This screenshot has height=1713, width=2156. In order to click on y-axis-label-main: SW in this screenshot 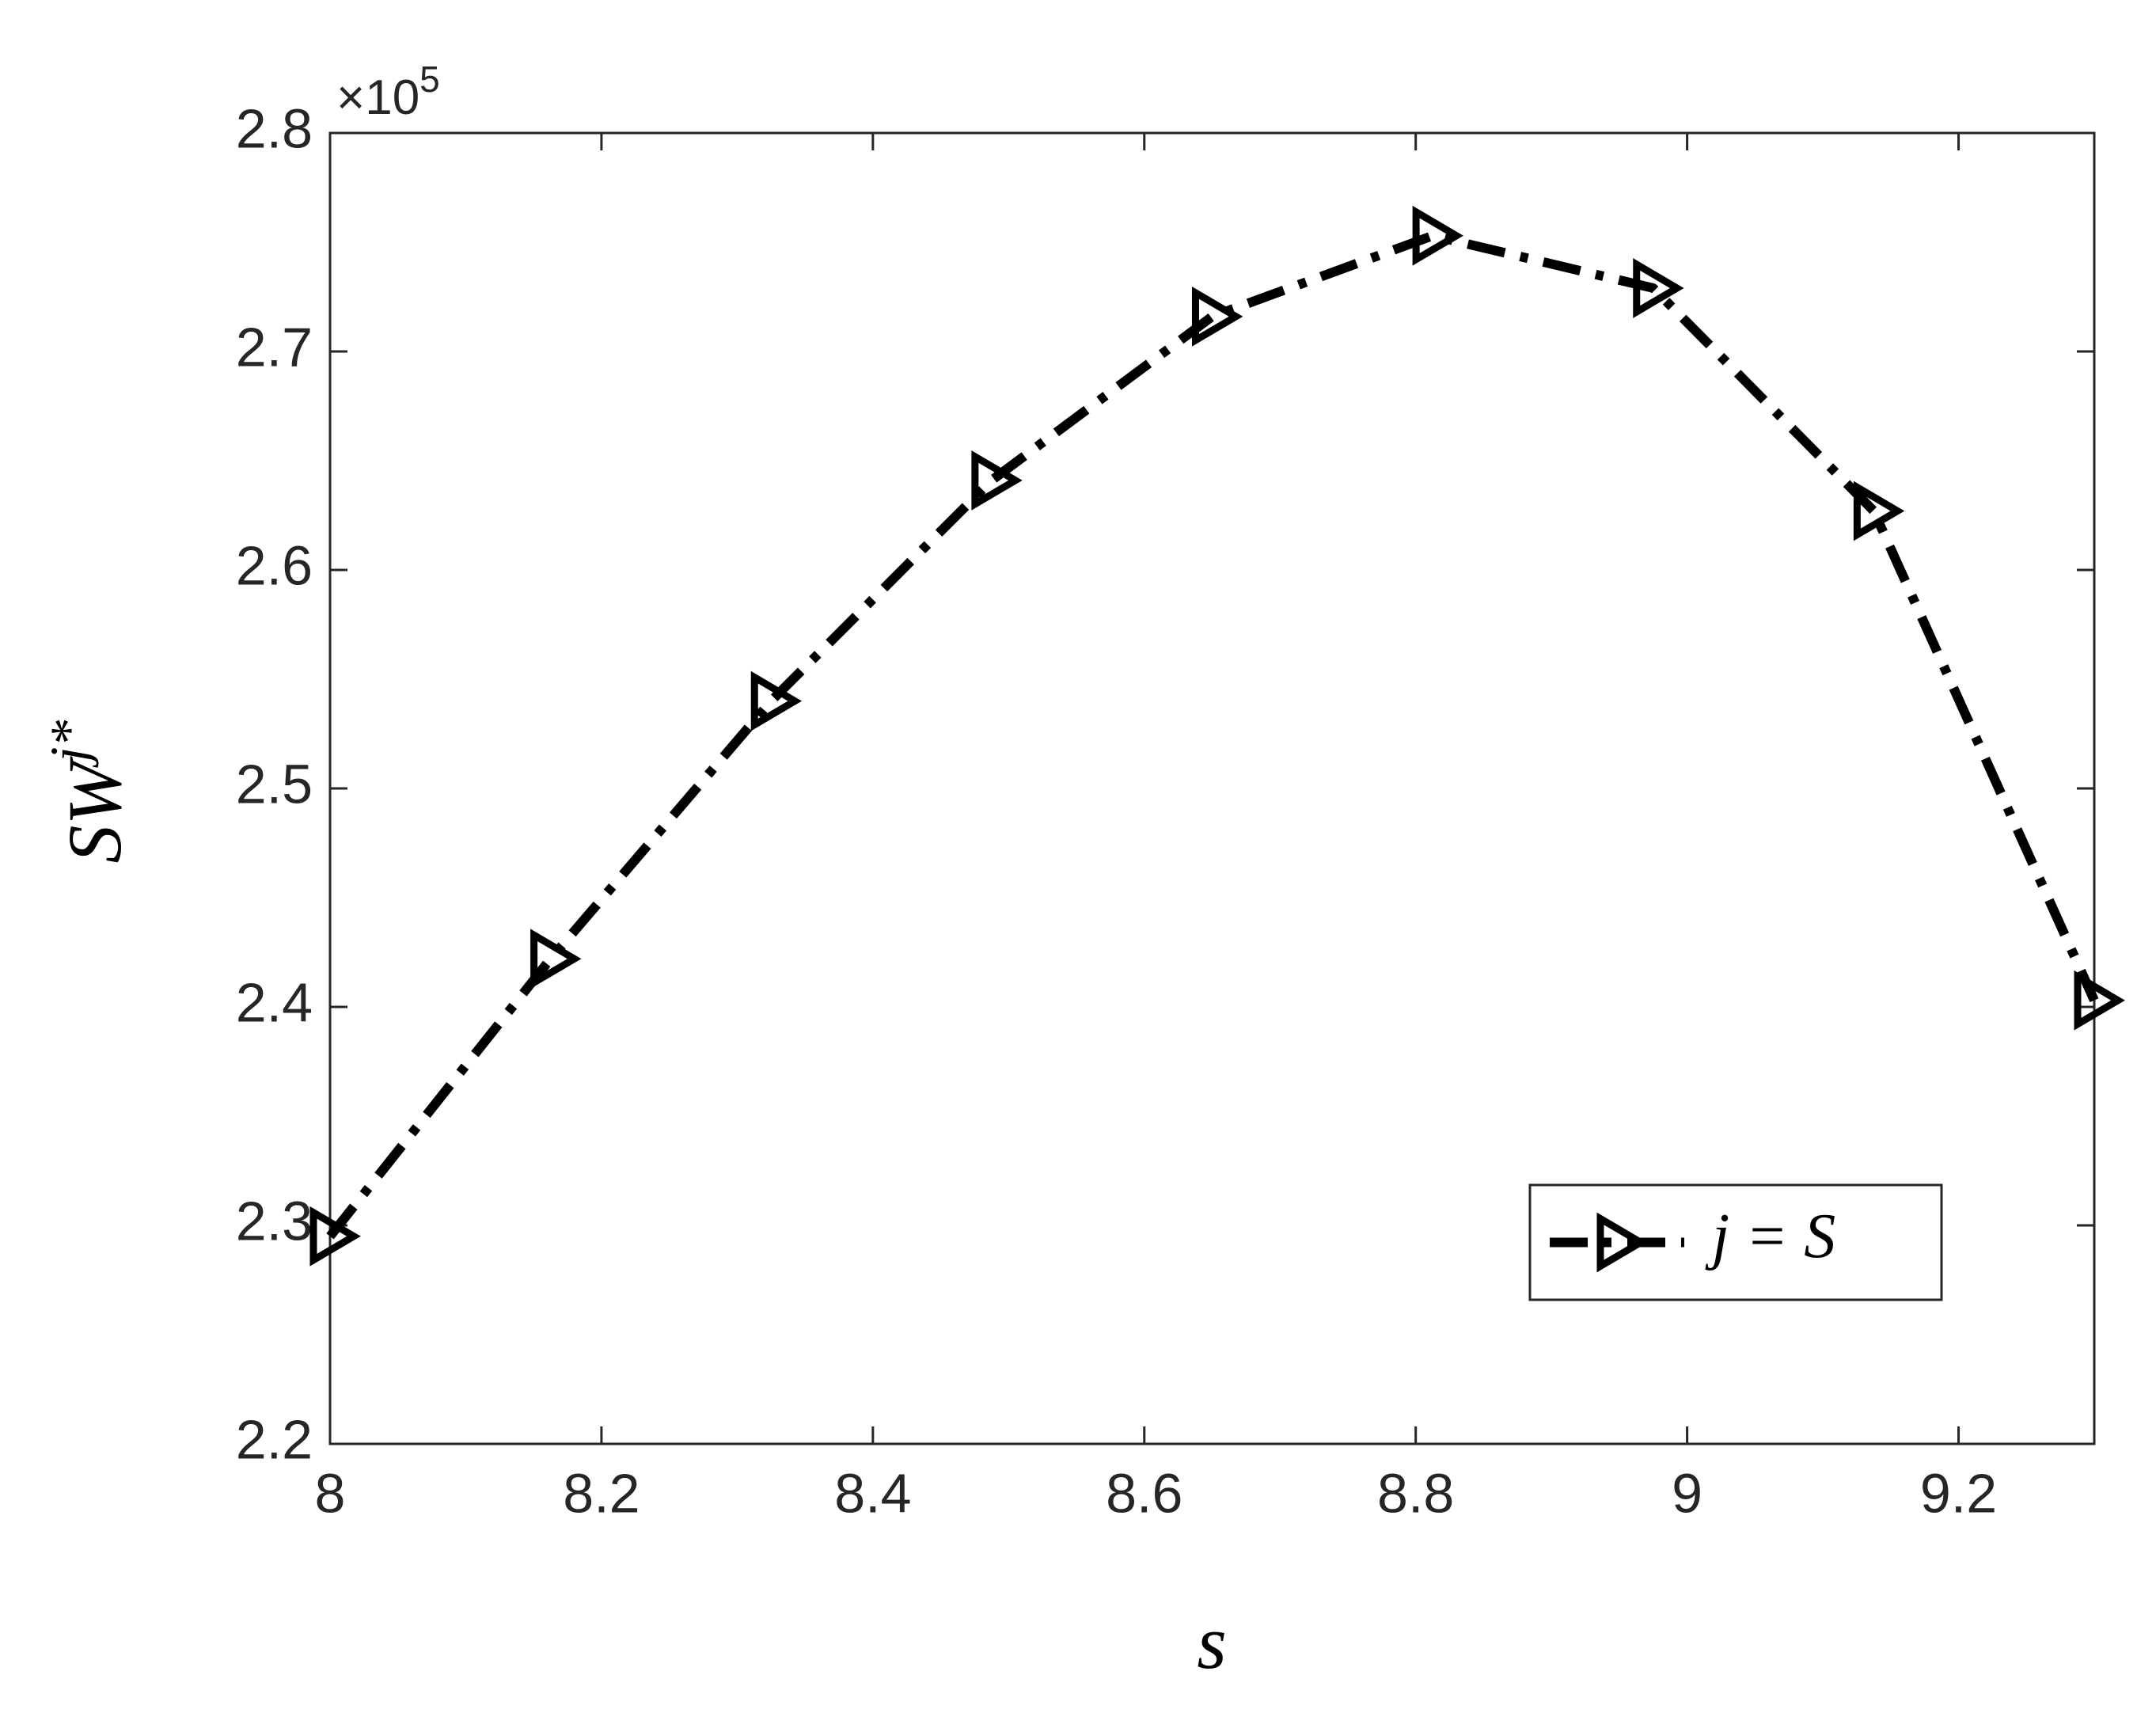, I will do `click(94, 809)`.